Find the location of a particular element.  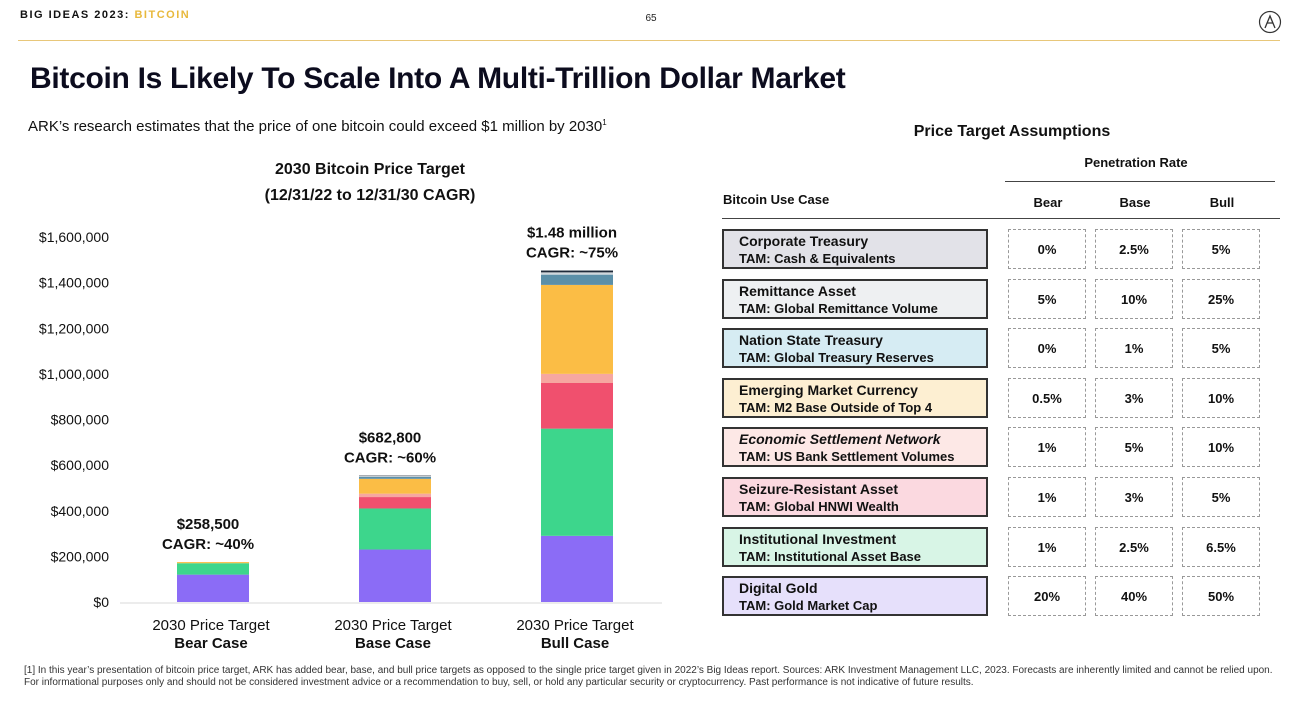

penetration-rate-cell: 50% is located at coordinates (1221, 596).